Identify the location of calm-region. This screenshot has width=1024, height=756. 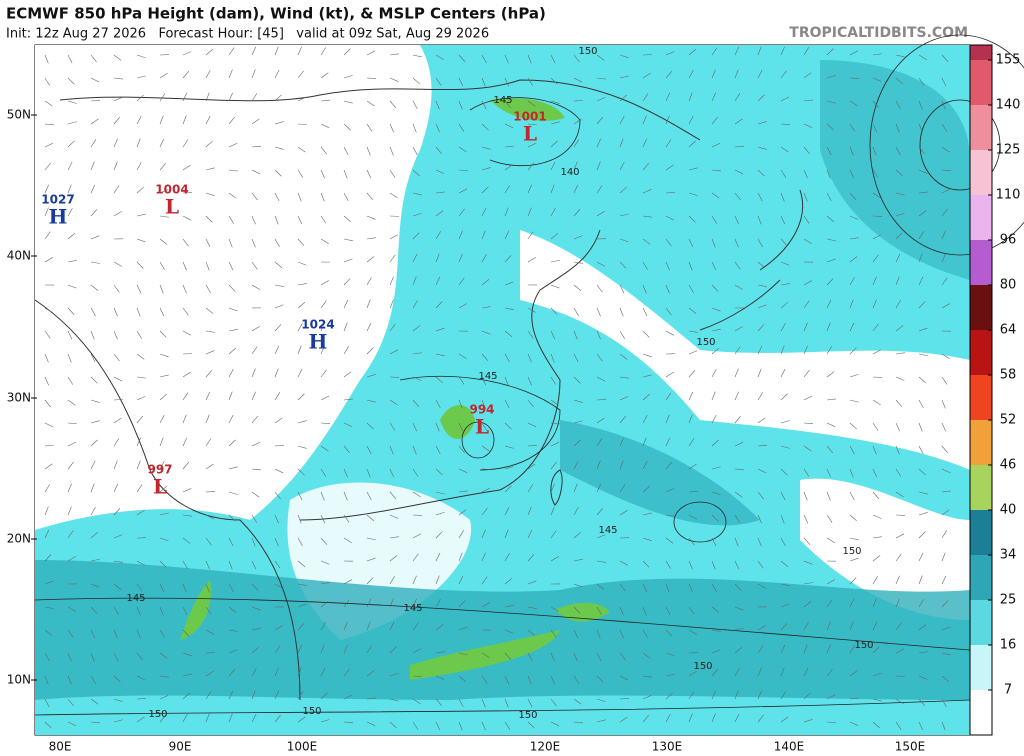
(885, 549).